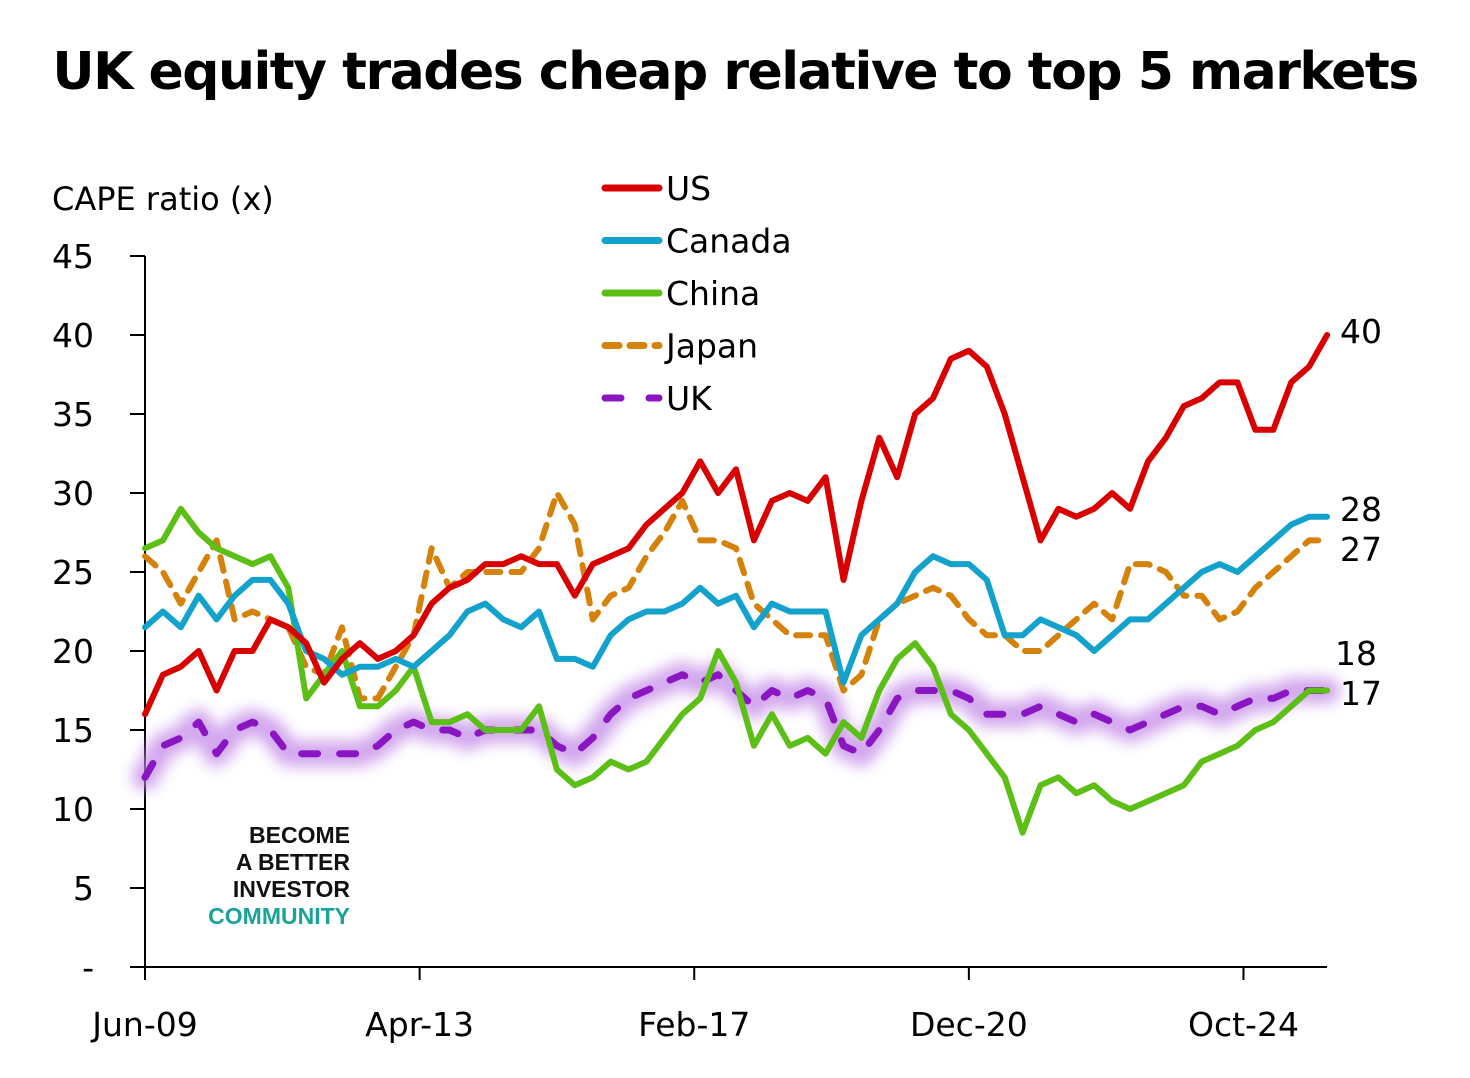  I want to click on y-axis-label: CAPE ratio (x), so click(163, 199).